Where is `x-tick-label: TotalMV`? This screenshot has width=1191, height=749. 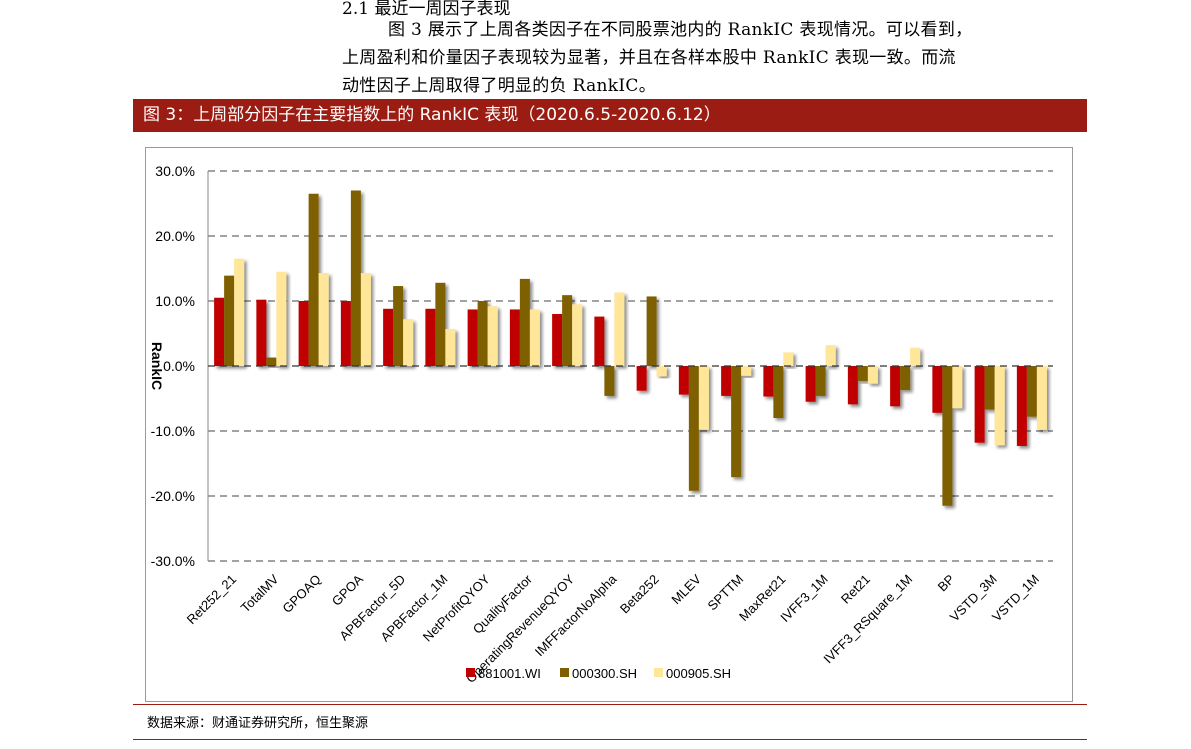 x-tick-label: TotalMV is located at coordinates (260, 593).